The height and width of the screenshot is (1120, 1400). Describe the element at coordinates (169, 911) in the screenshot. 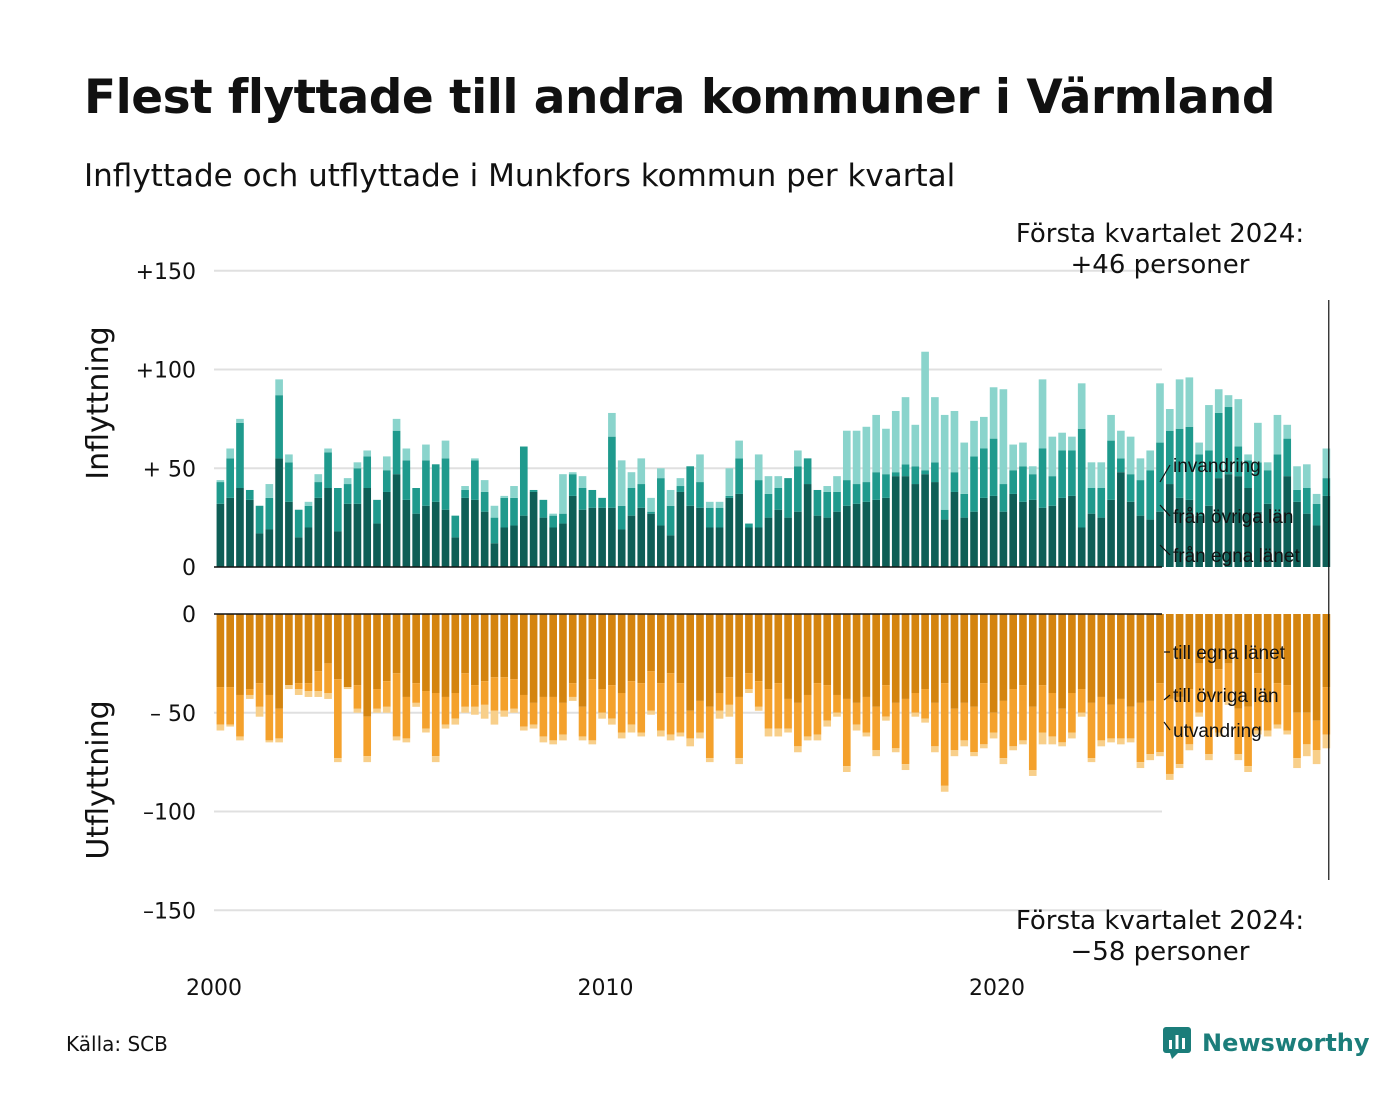

I see `y-tick-label-out: –150` at that location.